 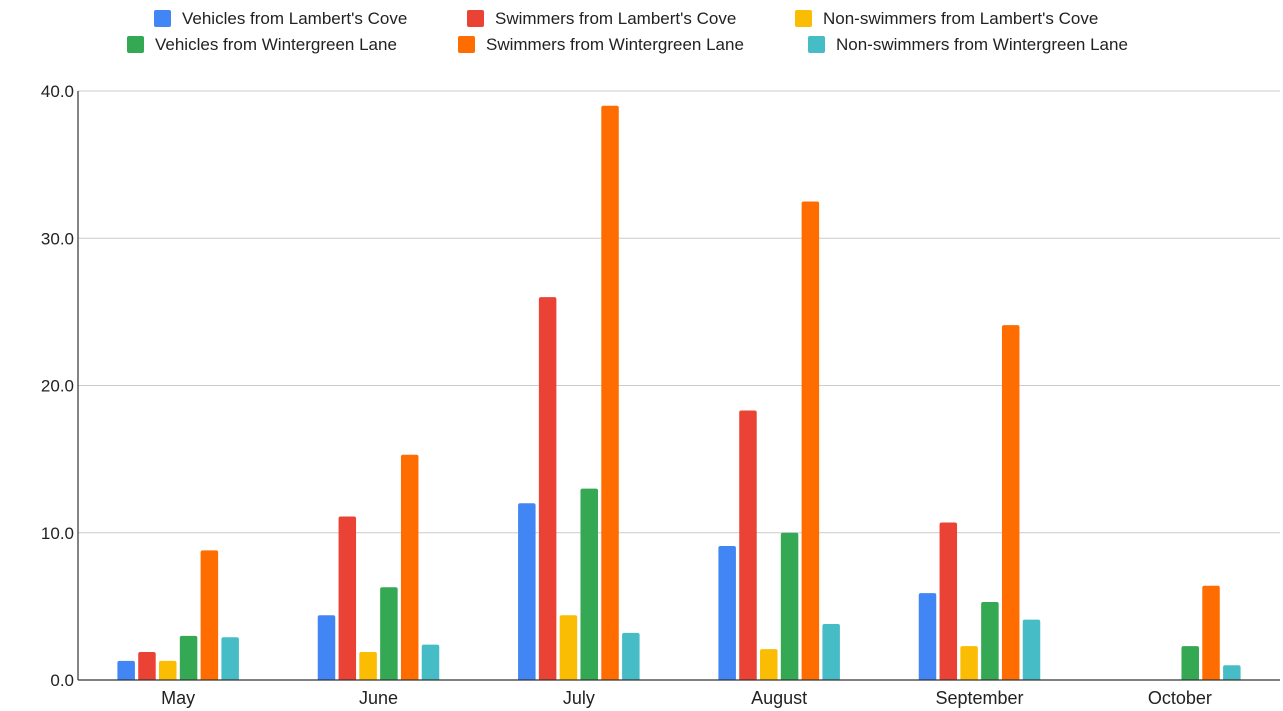 I want to click on legend-label: Vehicles from Wintergreen Lane, so click(x=276, y=44).